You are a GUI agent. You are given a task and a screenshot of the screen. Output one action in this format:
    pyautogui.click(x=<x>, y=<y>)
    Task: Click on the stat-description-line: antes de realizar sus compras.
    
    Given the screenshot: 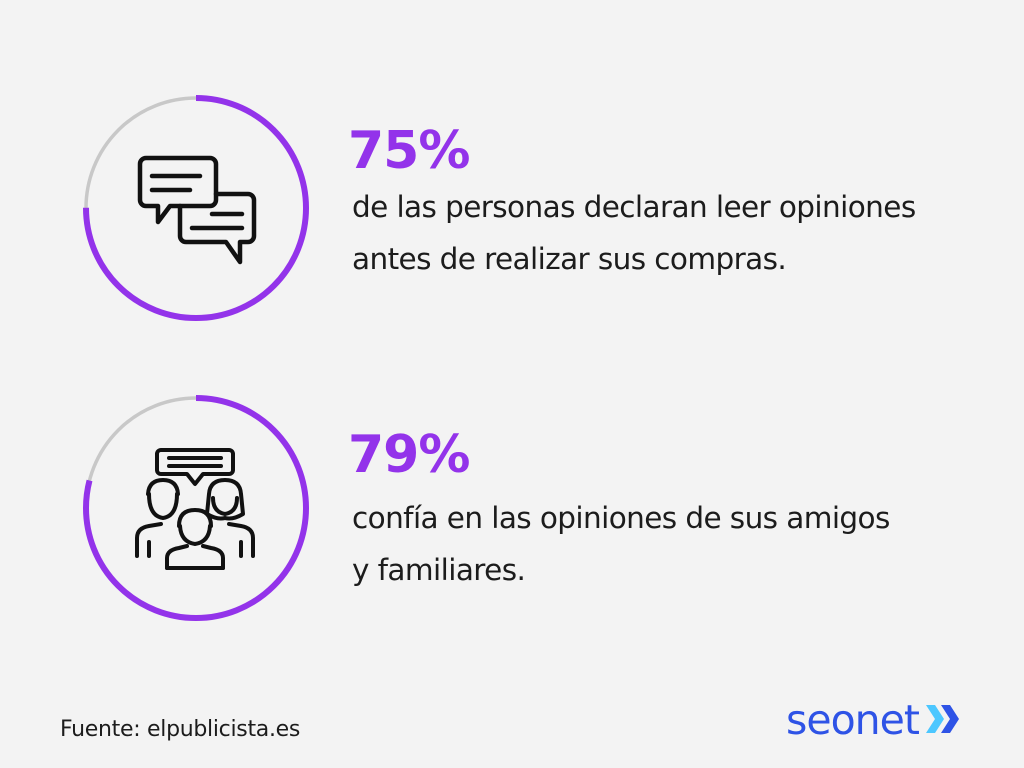 What is the action you would take?
    pyautogui.click(x=569, y=259)
    